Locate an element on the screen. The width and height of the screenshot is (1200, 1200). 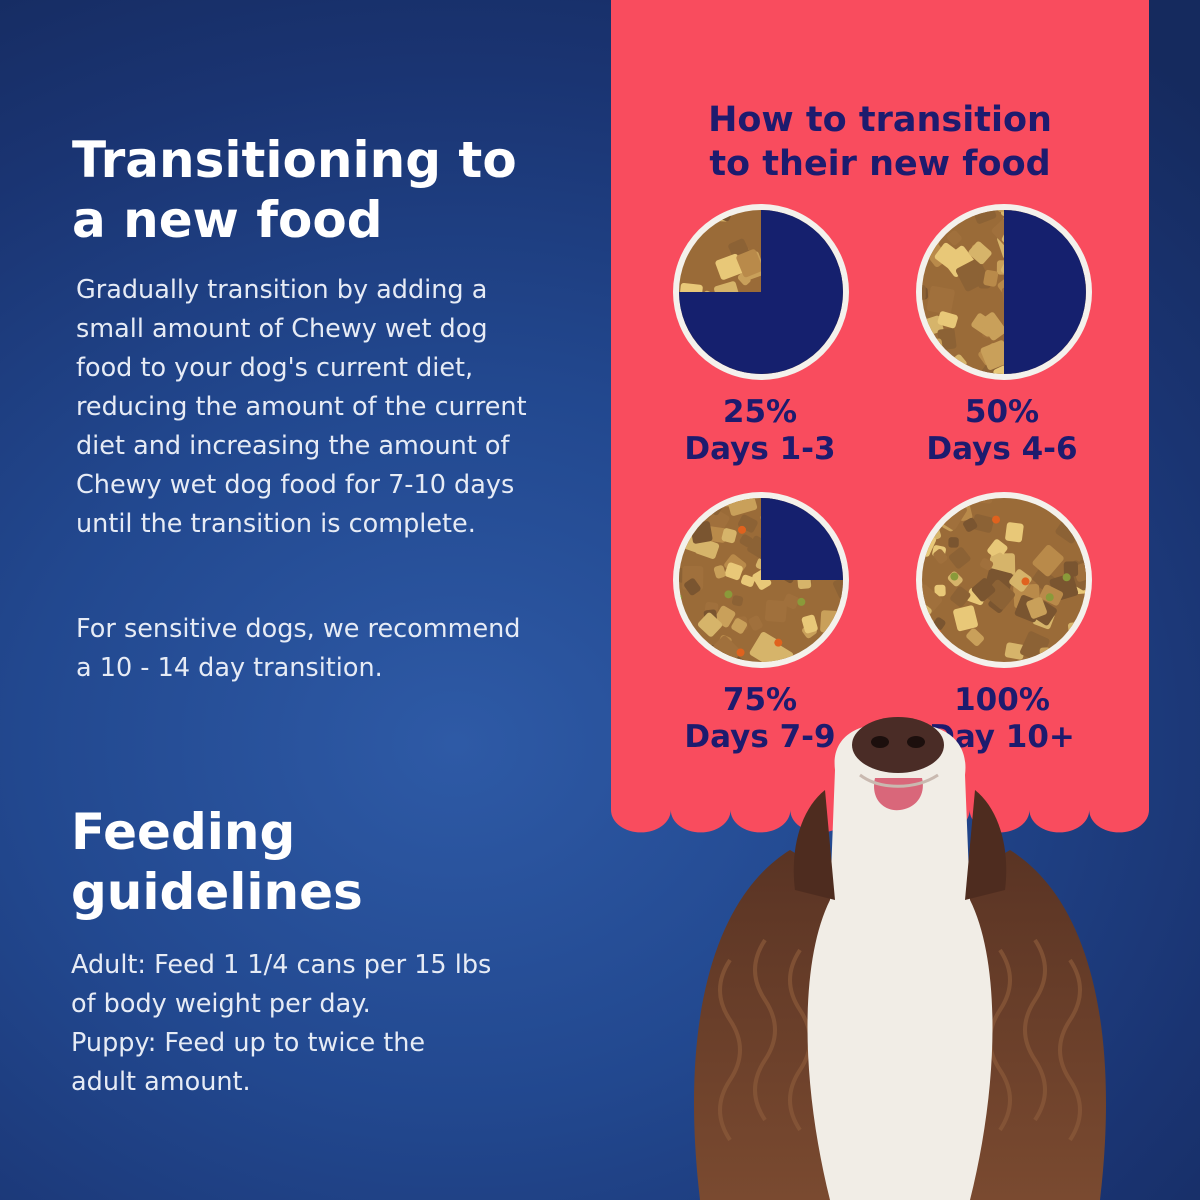
step-2-label: 50% Days 4-6 is located at coordinates (1002, 431).